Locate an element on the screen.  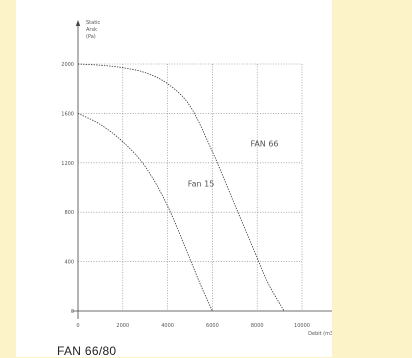
chart-caption: FAN 66/80 is located at coordinates (87, 351).